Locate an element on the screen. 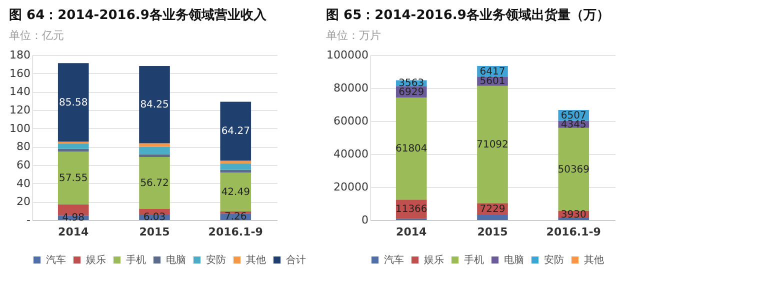 This screenshot has width=767, height=305. data-label: 56.72 is located at coordinates (154, 183).